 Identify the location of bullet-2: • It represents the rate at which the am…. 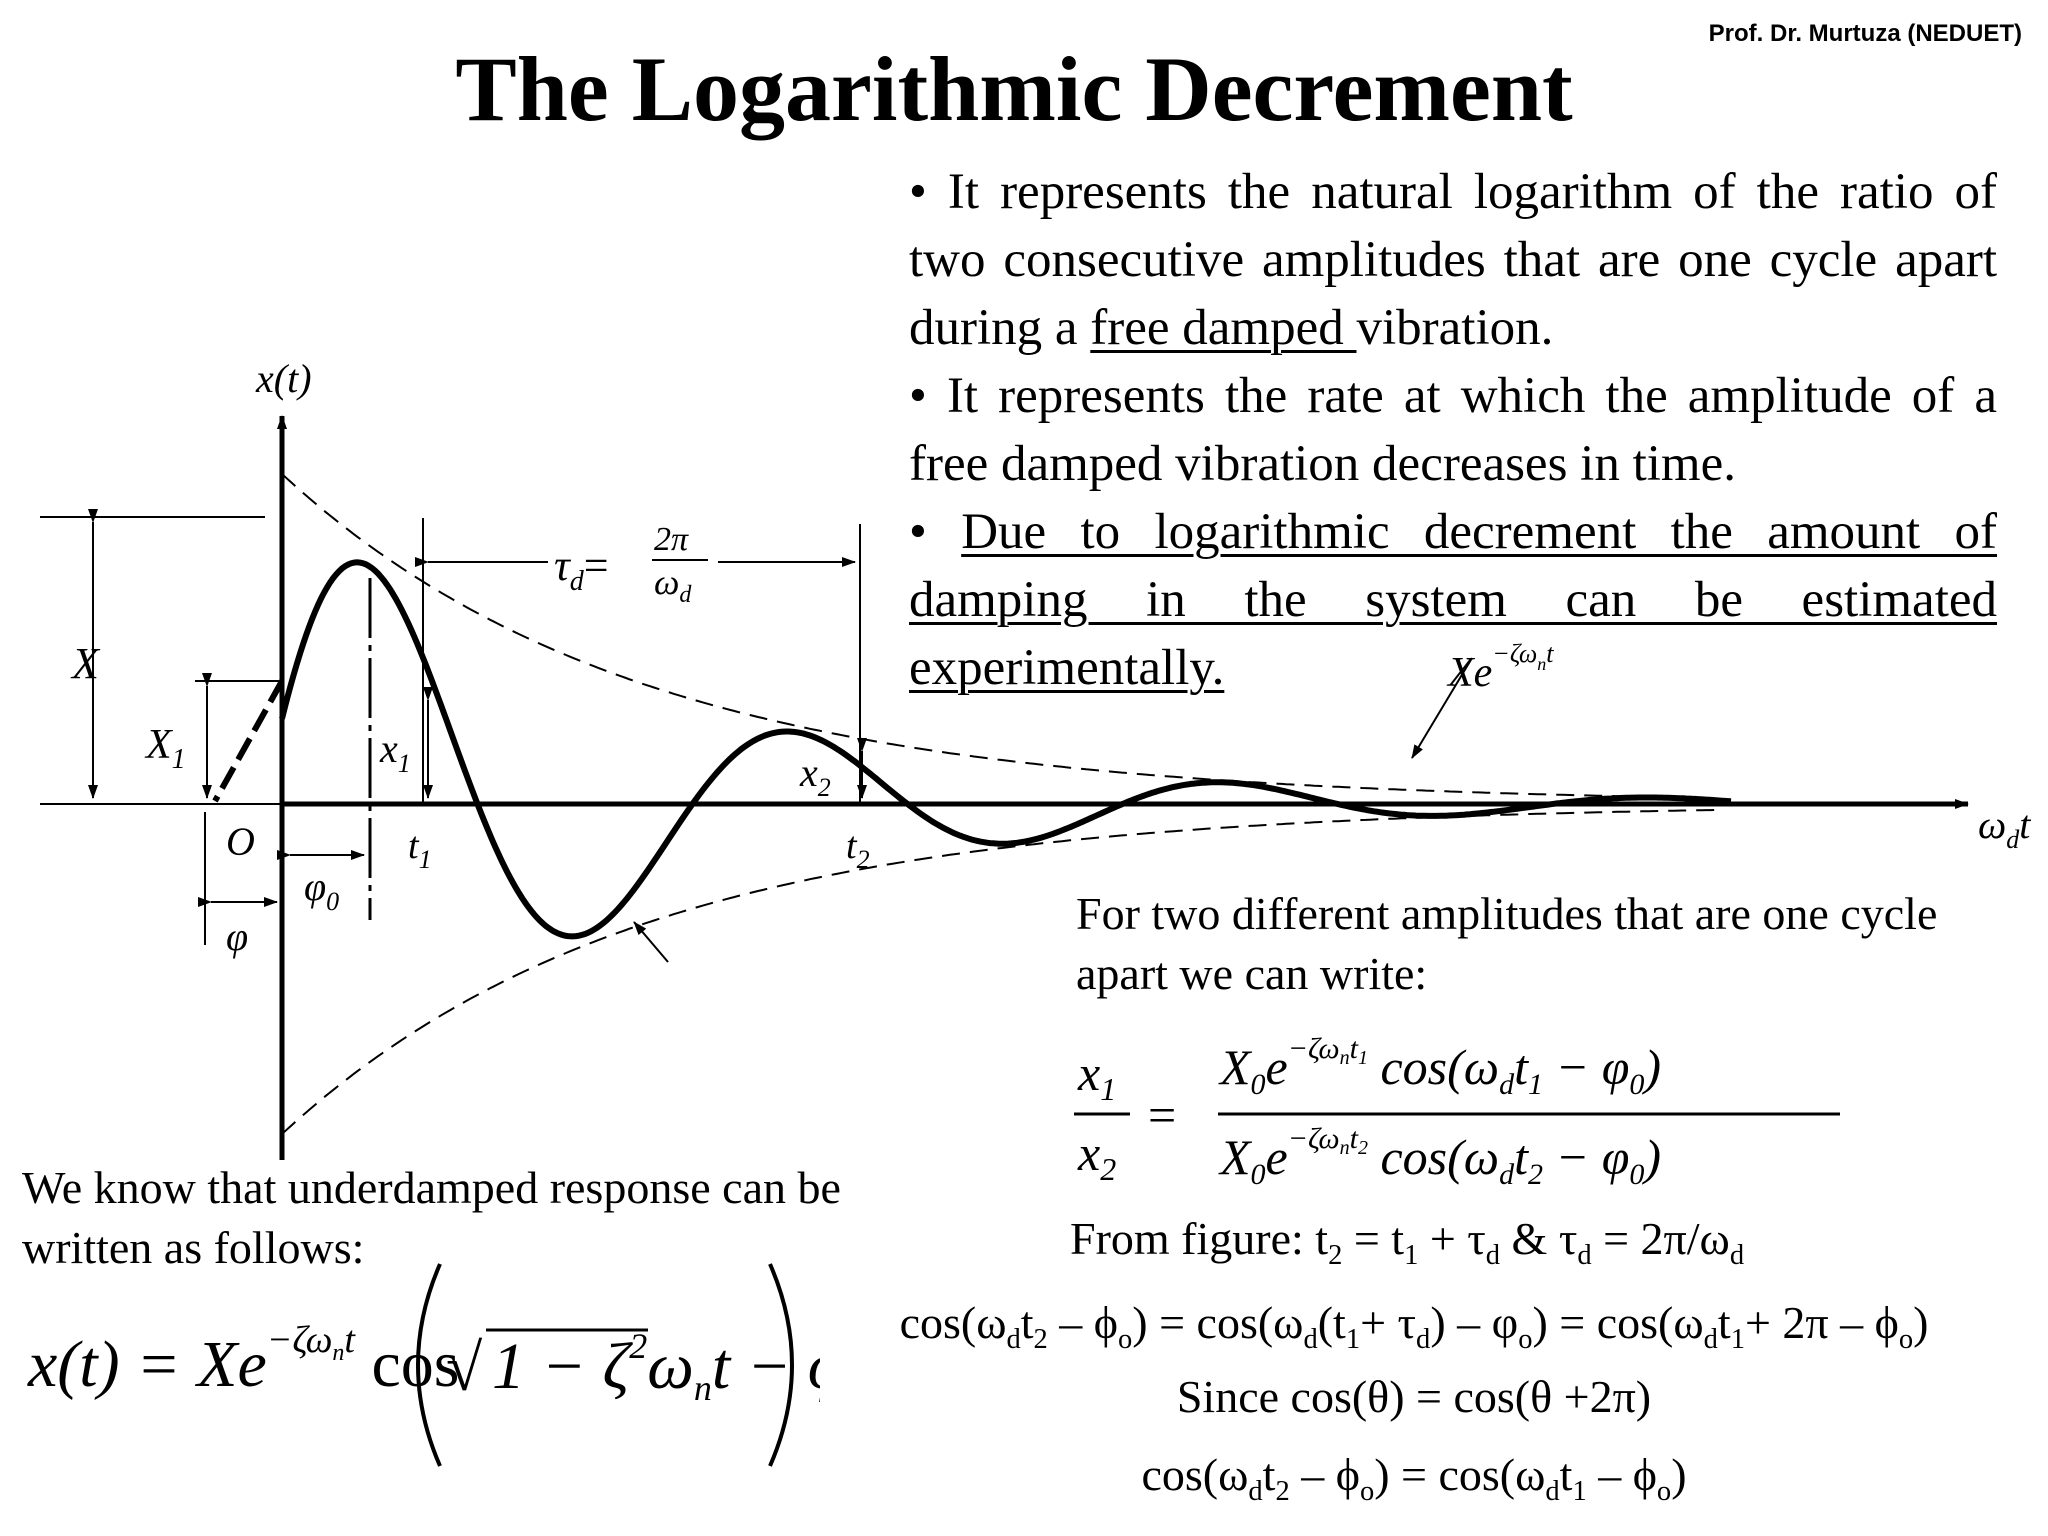
(1453, 430).